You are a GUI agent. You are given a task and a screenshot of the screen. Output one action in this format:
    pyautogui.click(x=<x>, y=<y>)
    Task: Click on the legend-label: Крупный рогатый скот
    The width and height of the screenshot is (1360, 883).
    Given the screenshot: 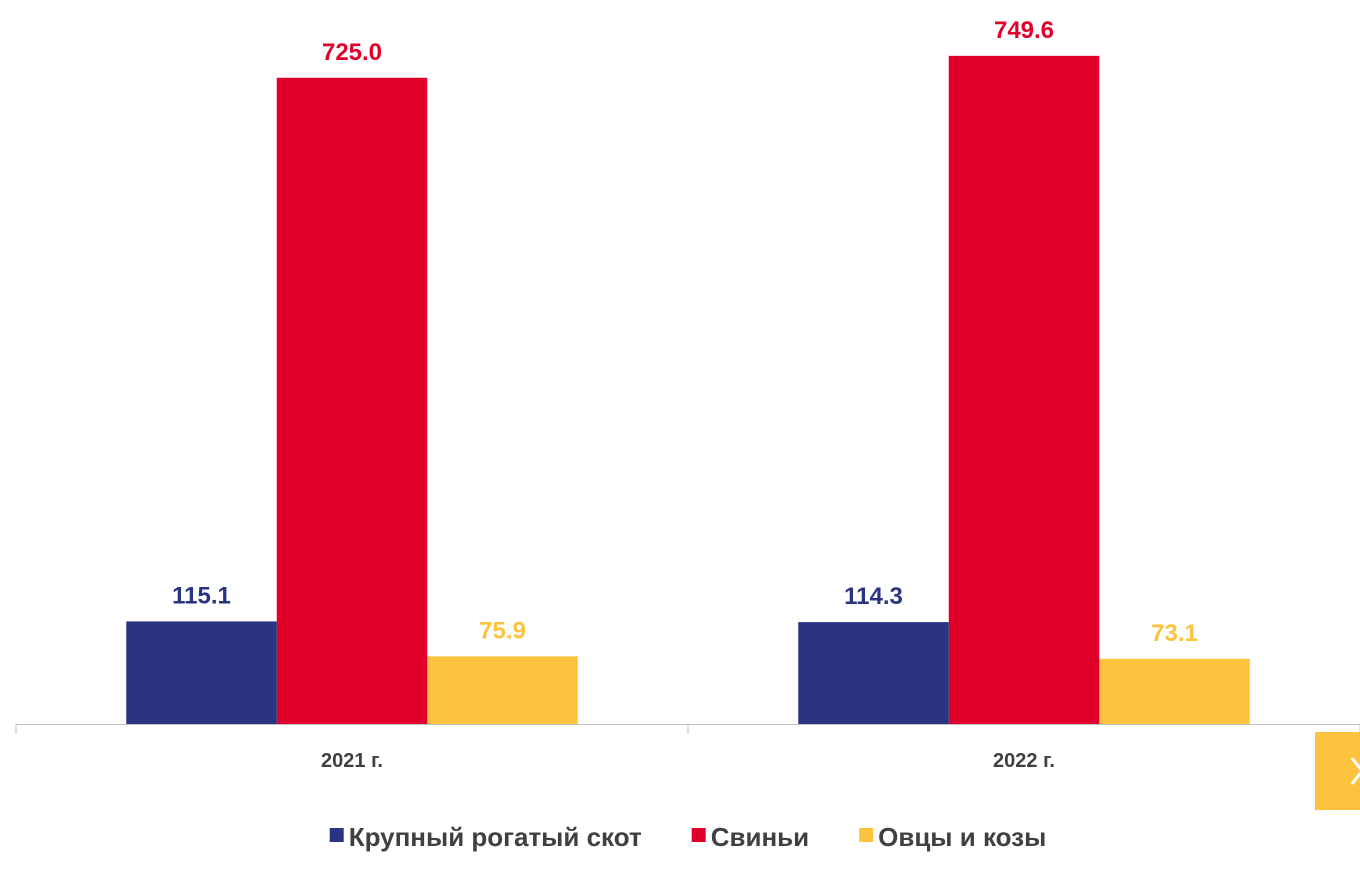 What is the action you would take?
    pyautogui.click(x=495, y=837)
    